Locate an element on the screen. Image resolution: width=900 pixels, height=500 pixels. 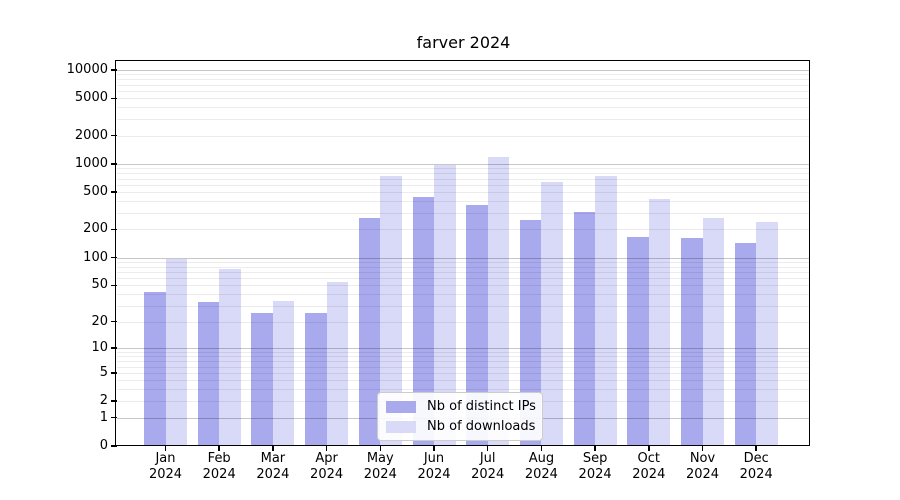
bar-nb-of-downloads-apr is located at coordinates (337, 363).